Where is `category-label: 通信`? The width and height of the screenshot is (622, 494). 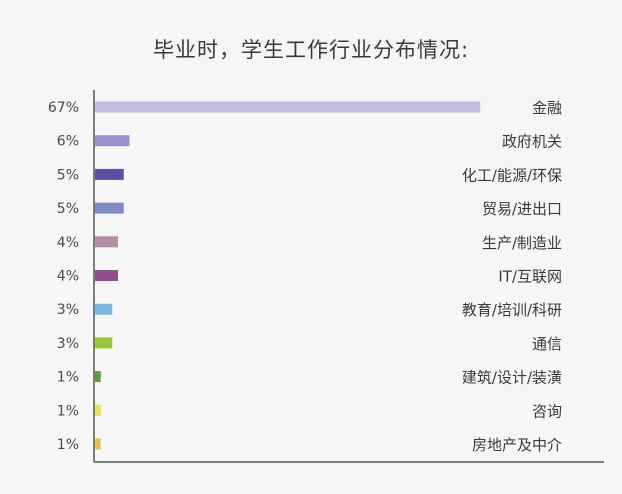 category-label: 通信 is located at coordinates (547, 344).